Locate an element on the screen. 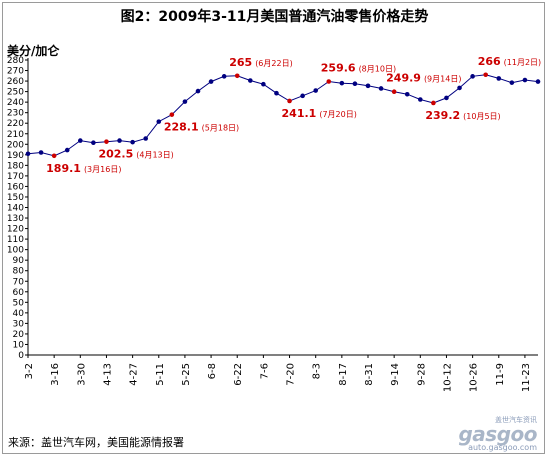 The image size is (549, 458). annotation-label: 266 (11月2日) is located at coordinates (509, 61).